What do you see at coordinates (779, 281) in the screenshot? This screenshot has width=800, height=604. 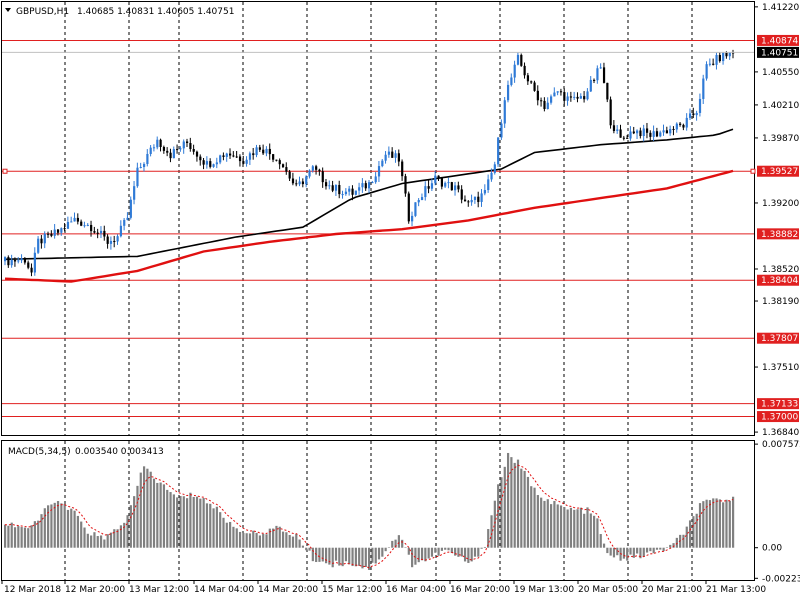 I see `level-price-tag-label: 1.38404` at bounding box center [779, 281].